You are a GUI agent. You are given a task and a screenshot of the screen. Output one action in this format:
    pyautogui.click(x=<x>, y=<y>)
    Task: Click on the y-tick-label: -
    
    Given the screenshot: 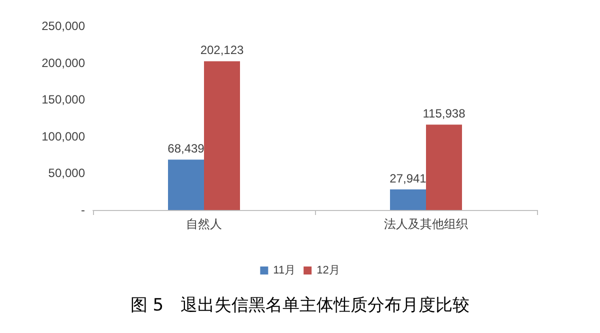 What is the action you would take?
    pyautogui.click(x=83, y=210)
    